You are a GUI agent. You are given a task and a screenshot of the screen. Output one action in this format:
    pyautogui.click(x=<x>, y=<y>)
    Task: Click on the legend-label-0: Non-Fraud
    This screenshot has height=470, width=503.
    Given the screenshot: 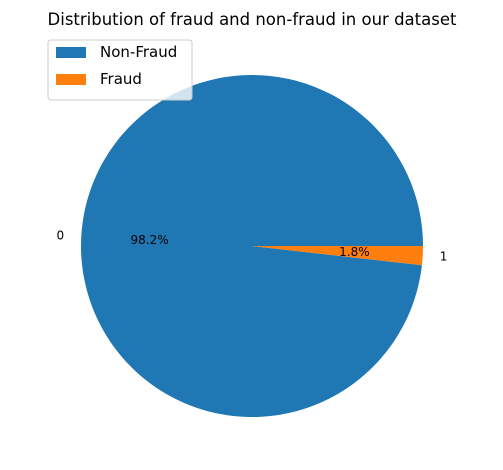 What is the action you would take?
    pyautogui.click(x=138, y=52)
    